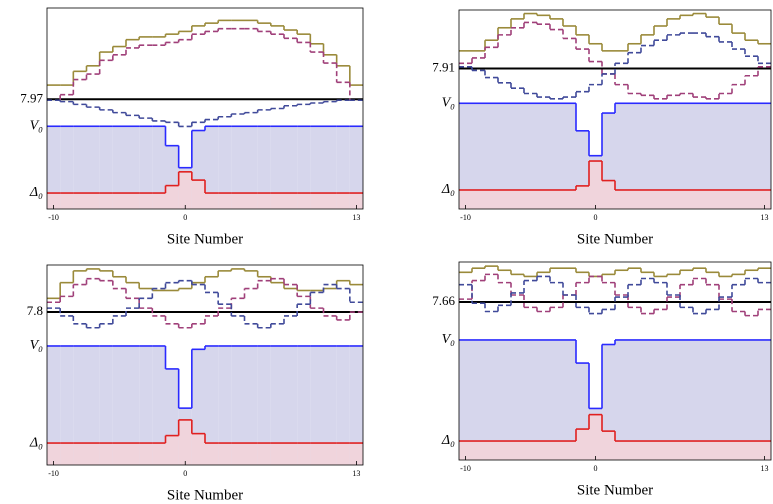  What do you see at coordinates (356, 473) in the screenshot?
I see `x-tick-label: 13` at bounding box center [356, 473].